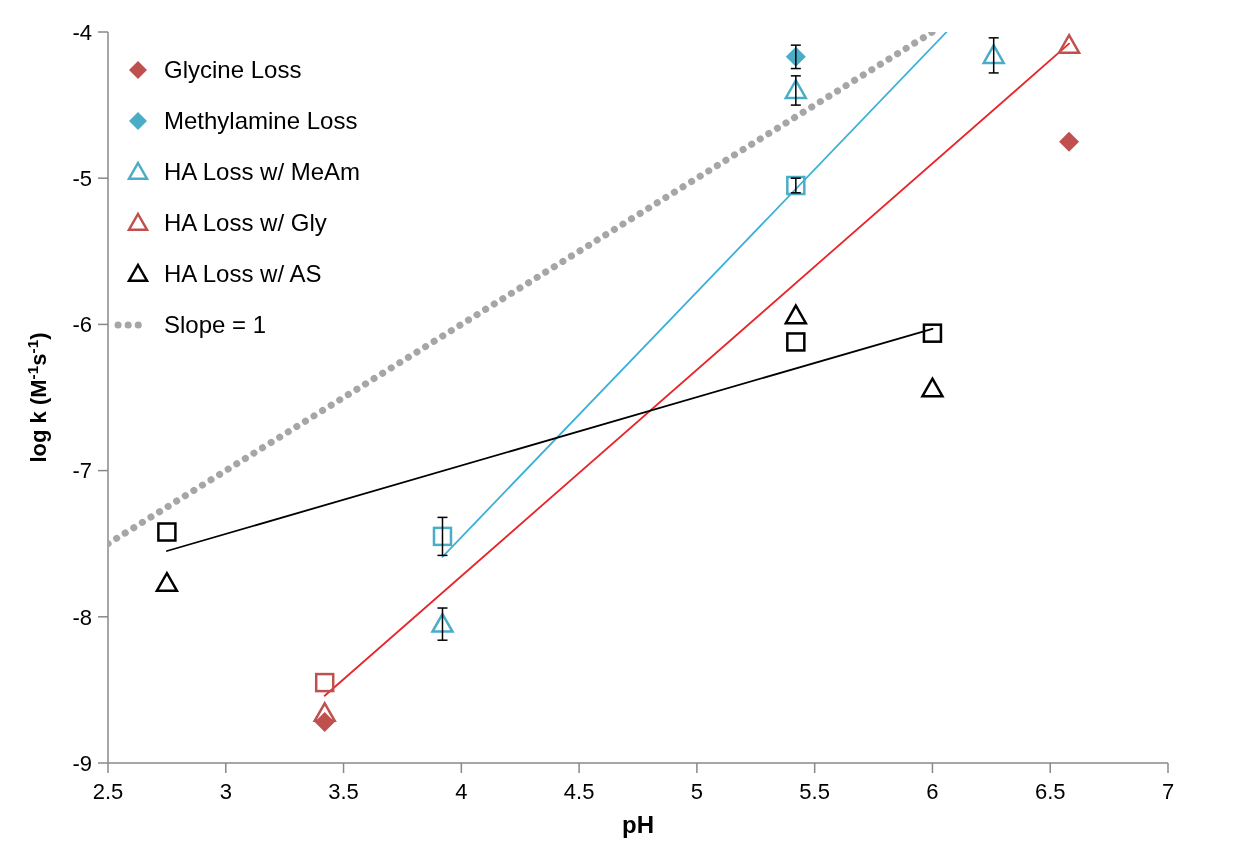  What do you see at coordinates (262, 172) in the screenshot?
I see `legend-label: HA Loss w/ MeAm` at bounding box center [262, 172].